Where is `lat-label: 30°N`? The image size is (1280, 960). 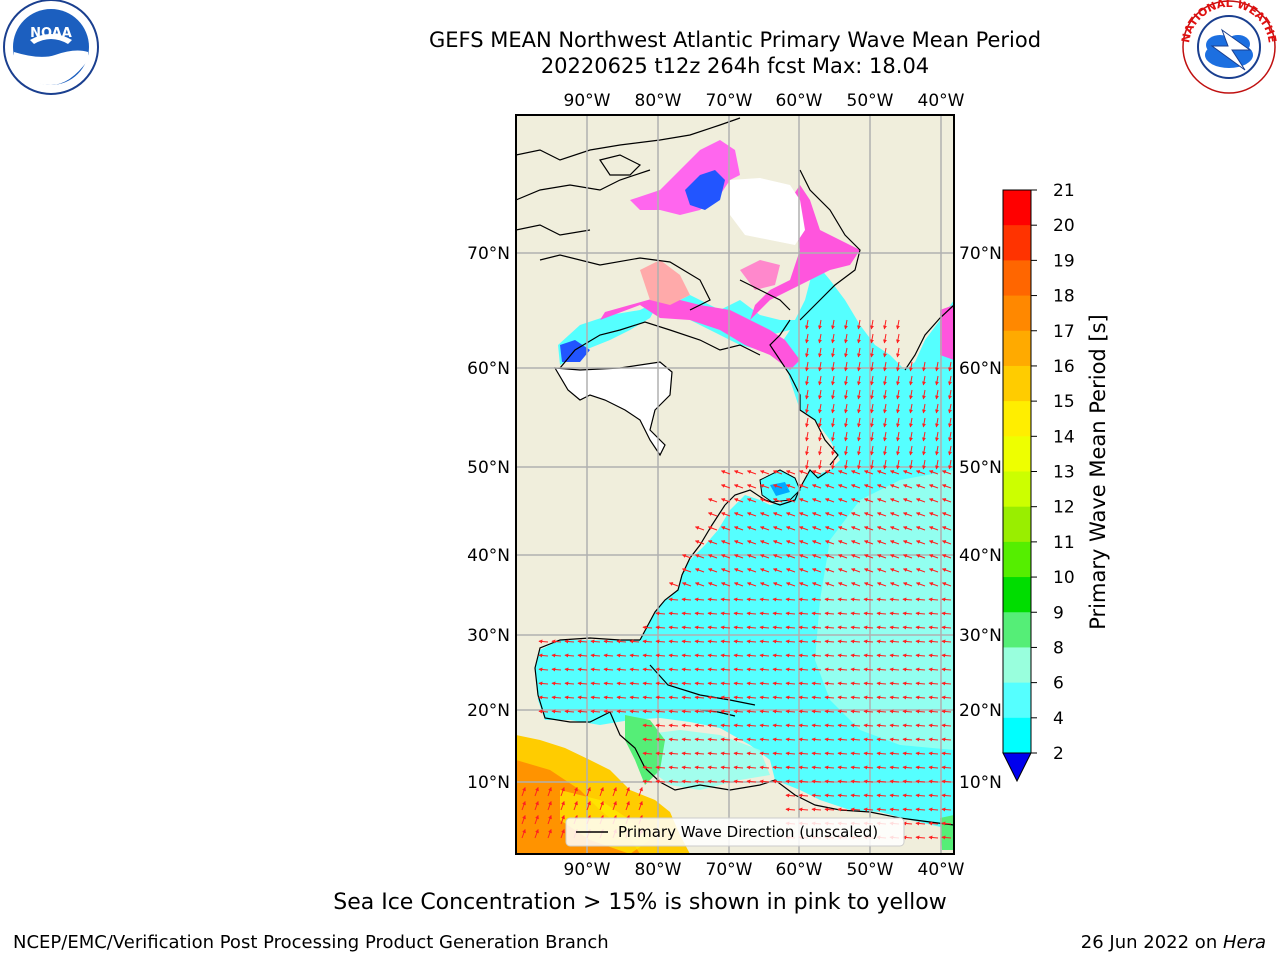
lat-label: 30°N is located at coordinates (980, 636).